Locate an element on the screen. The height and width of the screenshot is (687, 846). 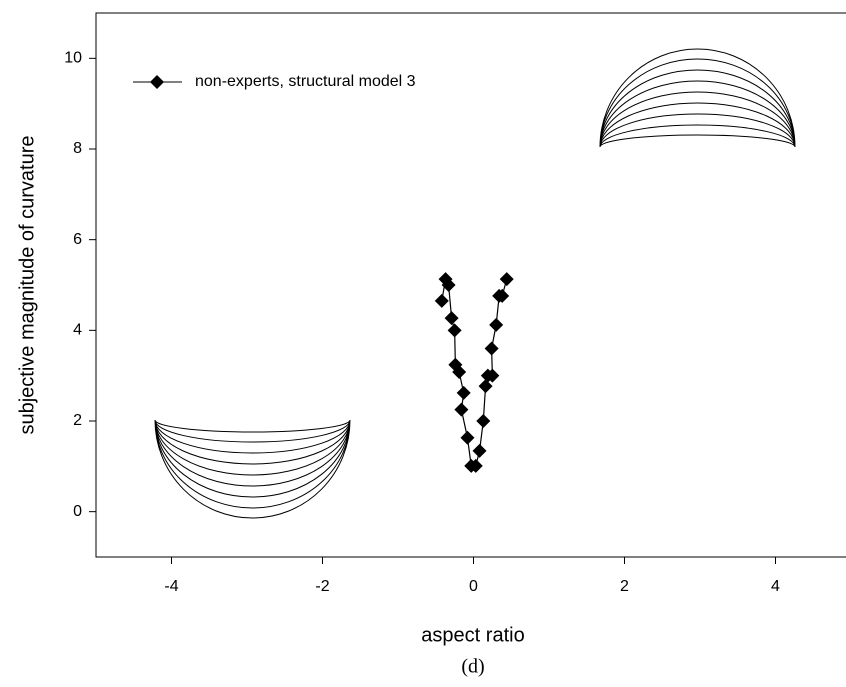
y-tick-label: 6 is located at coordinates (77, 239).